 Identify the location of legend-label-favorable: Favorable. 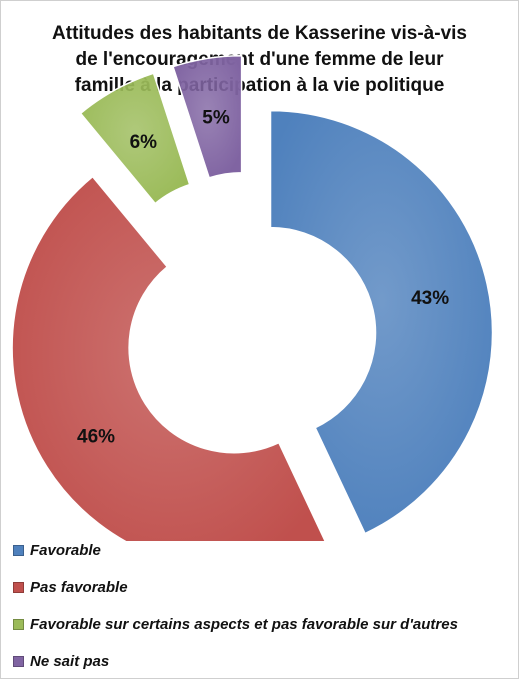
(65, 550).